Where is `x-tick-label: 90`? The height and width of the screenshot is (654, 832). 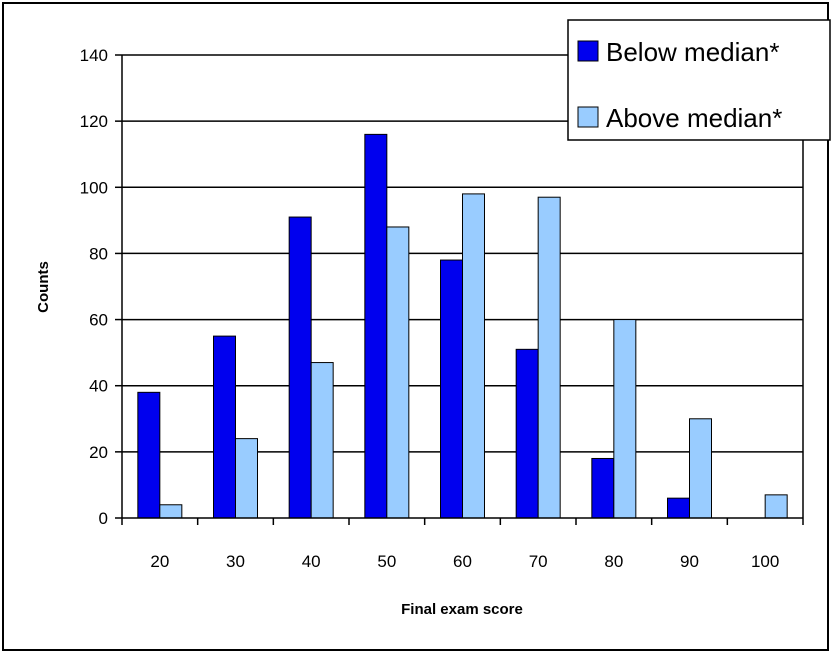 x-tick-label: 90 is located at coordinates (689, 561).